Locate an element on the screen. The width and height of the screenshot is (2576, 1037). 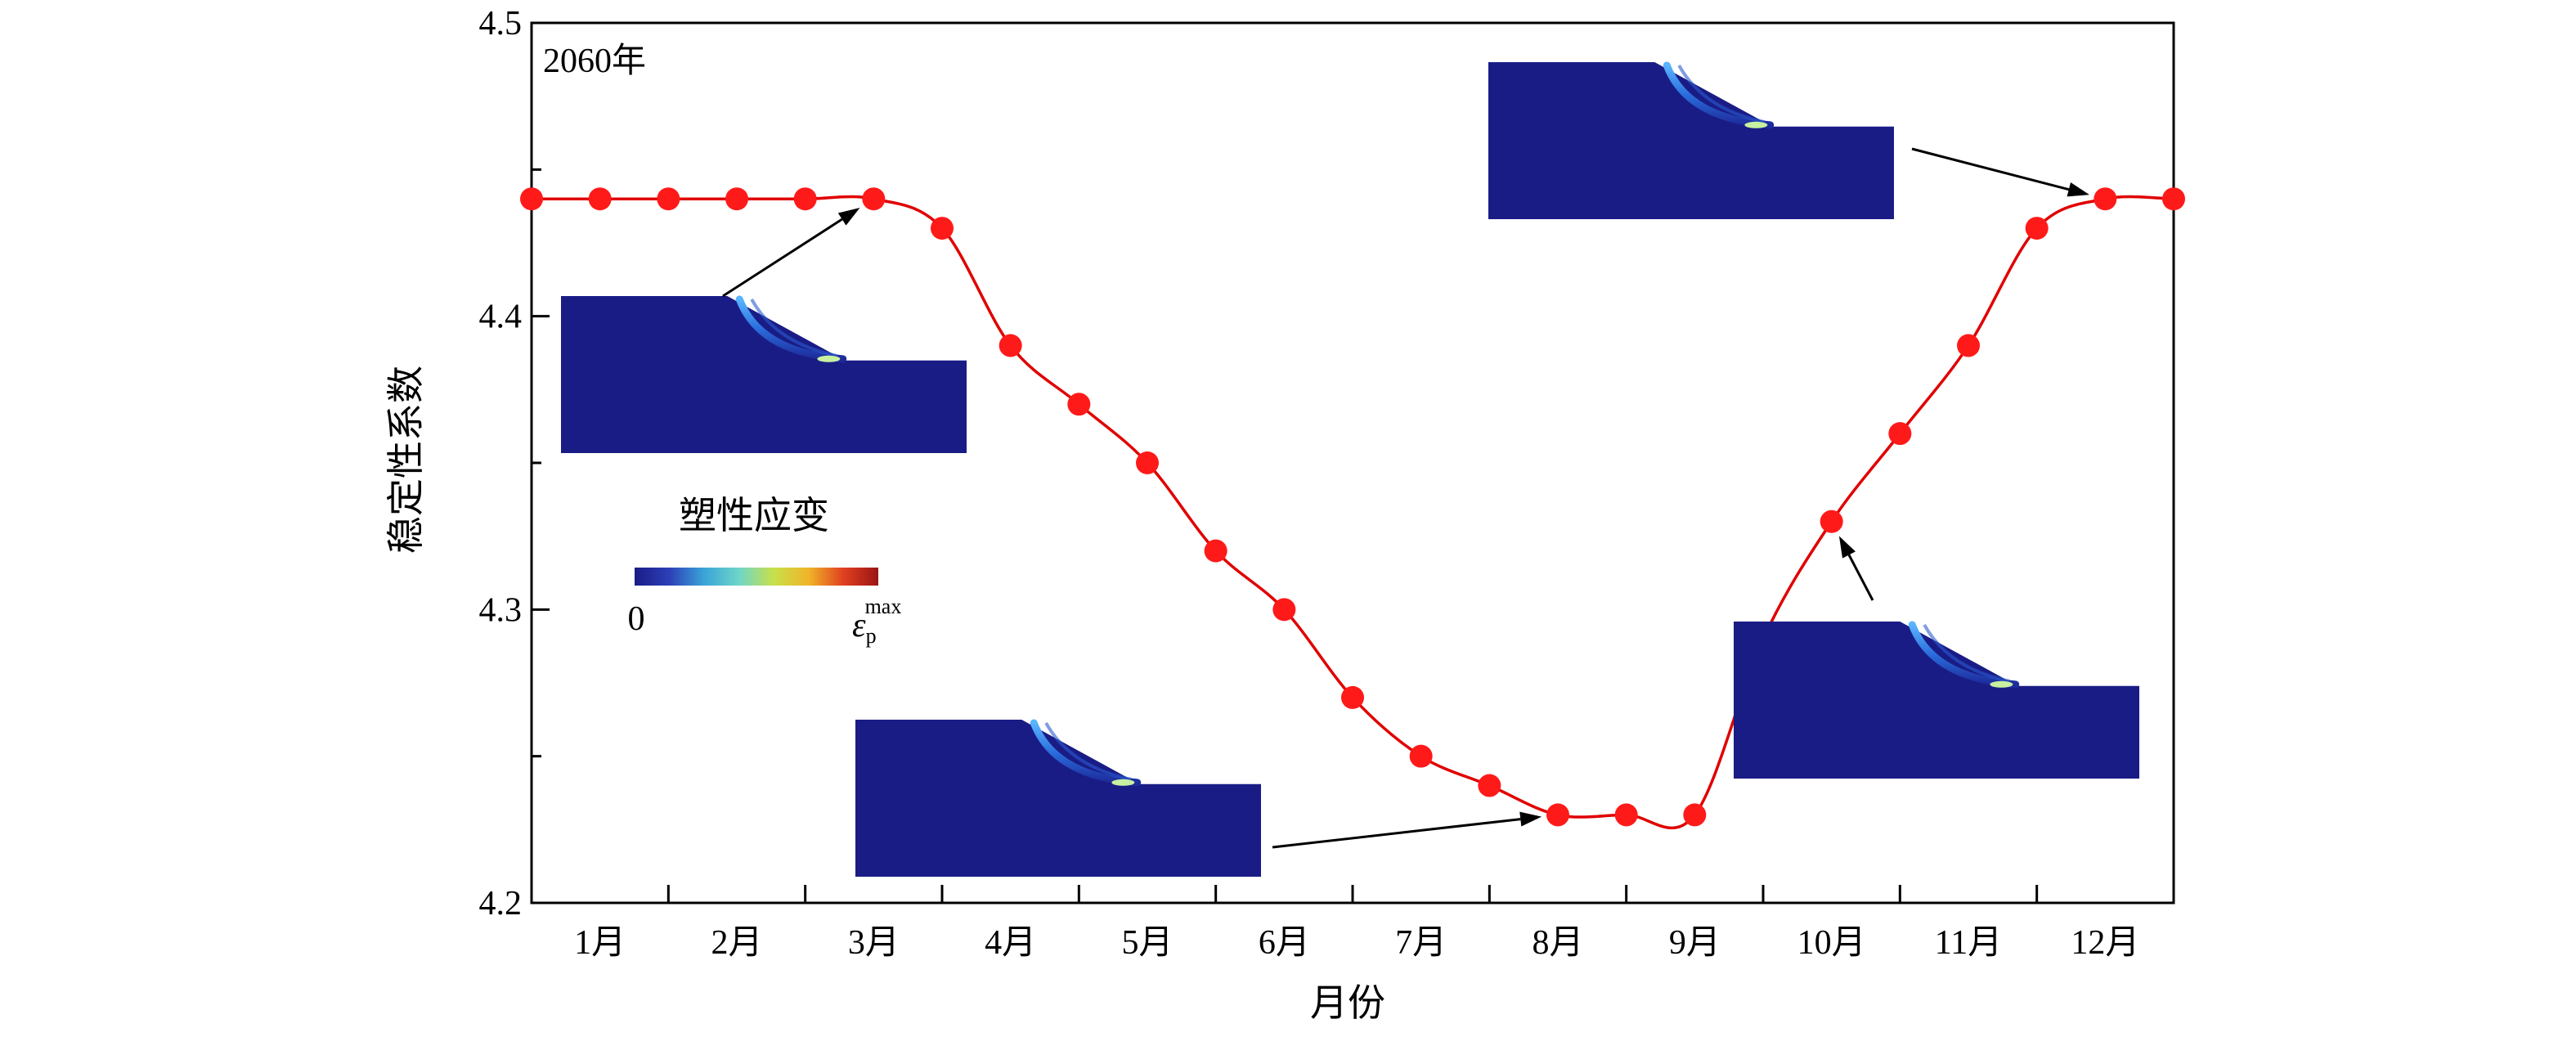
colorbar-legend: 塑性应变 0 εp max is located at coordinates (765, 571).